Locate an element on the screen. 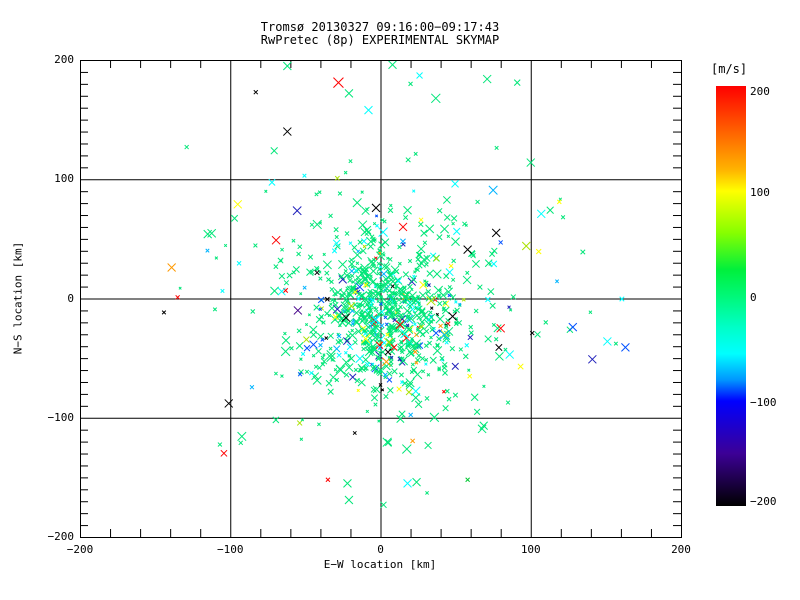 The width and height of the screenshot is (800, 600). colorbar-tick-label: 200 is located at coordinates (760, 91).